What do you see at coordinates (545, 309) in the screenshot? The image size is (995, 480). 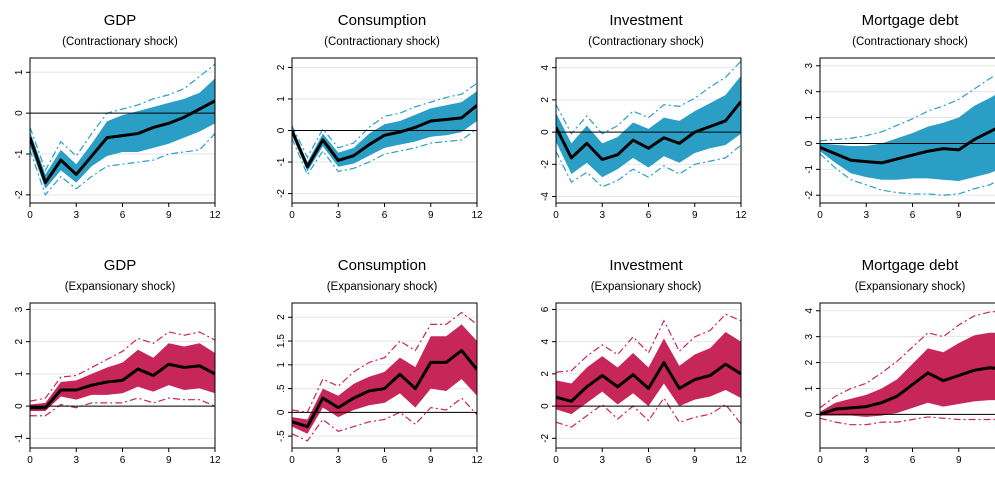 I see `y-tick-label: 6` at bounding box center [545, 309].